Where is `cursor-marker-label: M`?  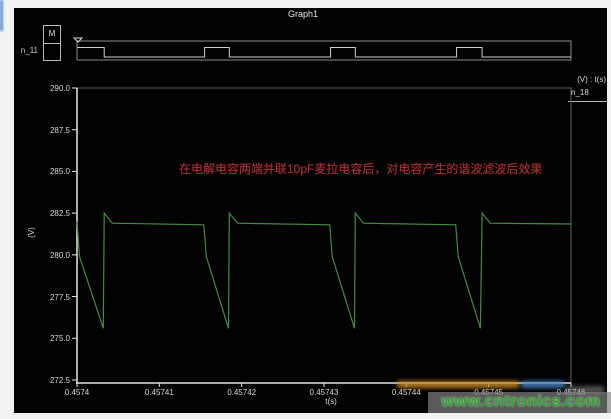 cursor-marker-label: M is located at coordinates (52, 33).